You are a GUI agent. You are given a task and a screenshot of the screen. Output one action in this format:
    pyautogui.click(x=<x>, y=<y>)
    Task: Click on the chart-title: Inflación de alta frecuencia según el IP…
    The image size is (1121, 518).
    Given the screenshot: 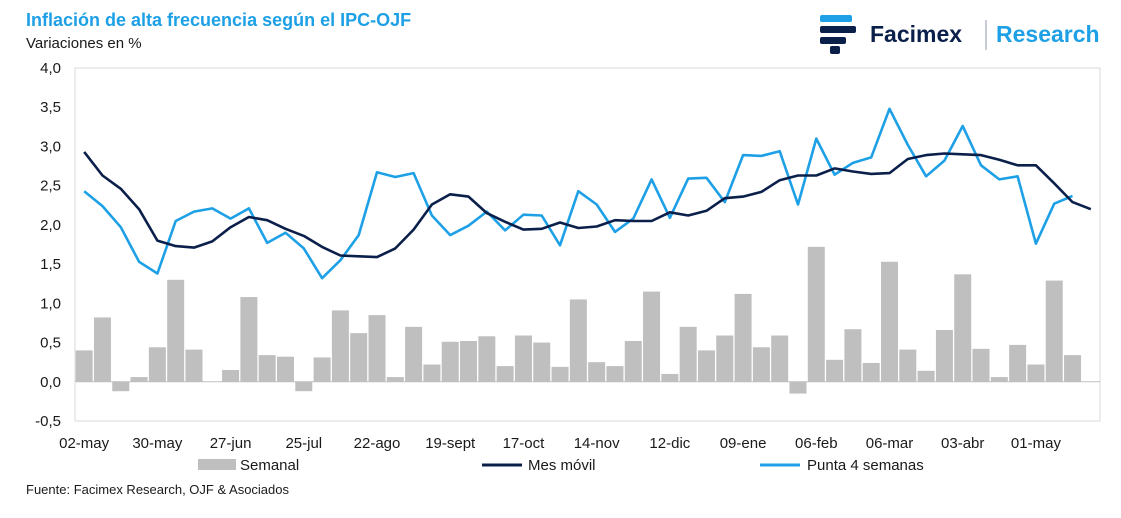 What is the action you would take?
    pyautogui.click(x=219, y=20)
    